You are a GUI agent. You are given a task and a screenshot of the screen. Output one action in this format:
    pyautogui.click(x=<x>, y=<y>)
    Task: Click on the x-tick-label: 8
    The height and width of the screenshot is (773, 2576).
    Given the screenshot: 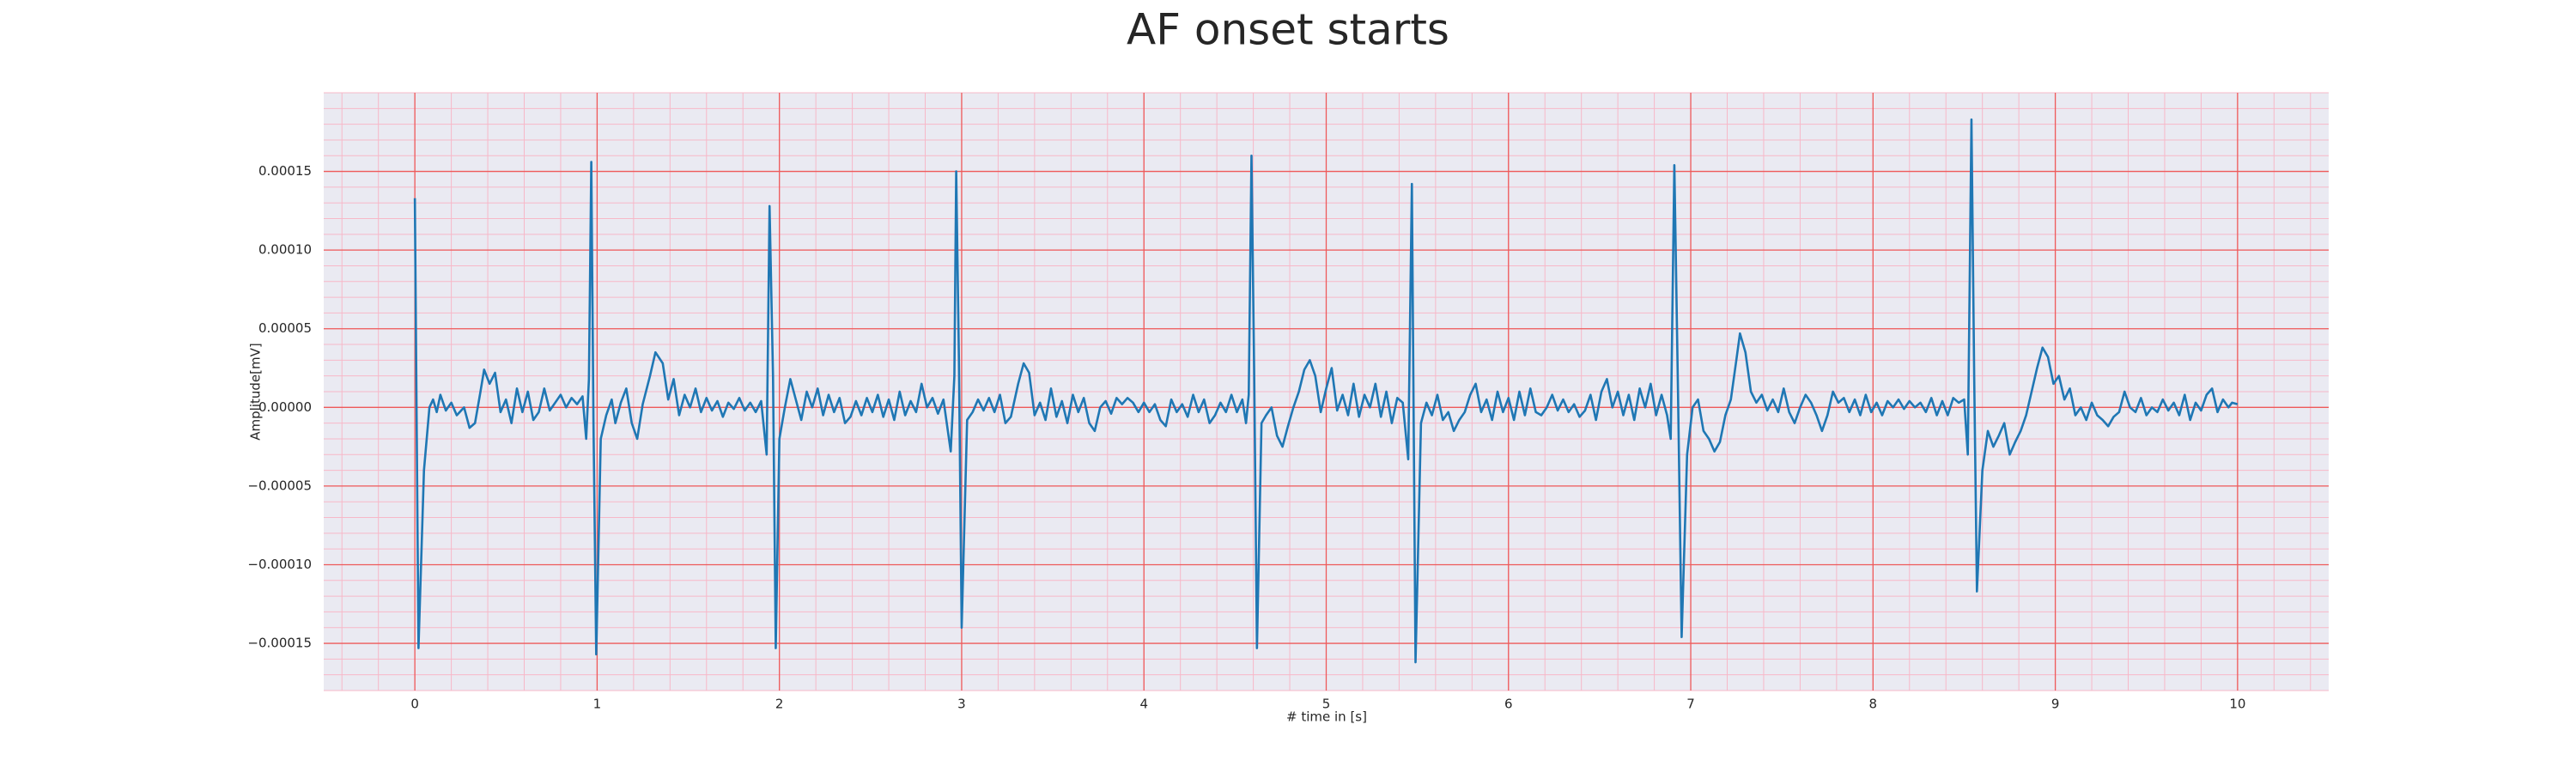 What is the action you would take?
    pyautogui.click(x=1873, y=704)
    